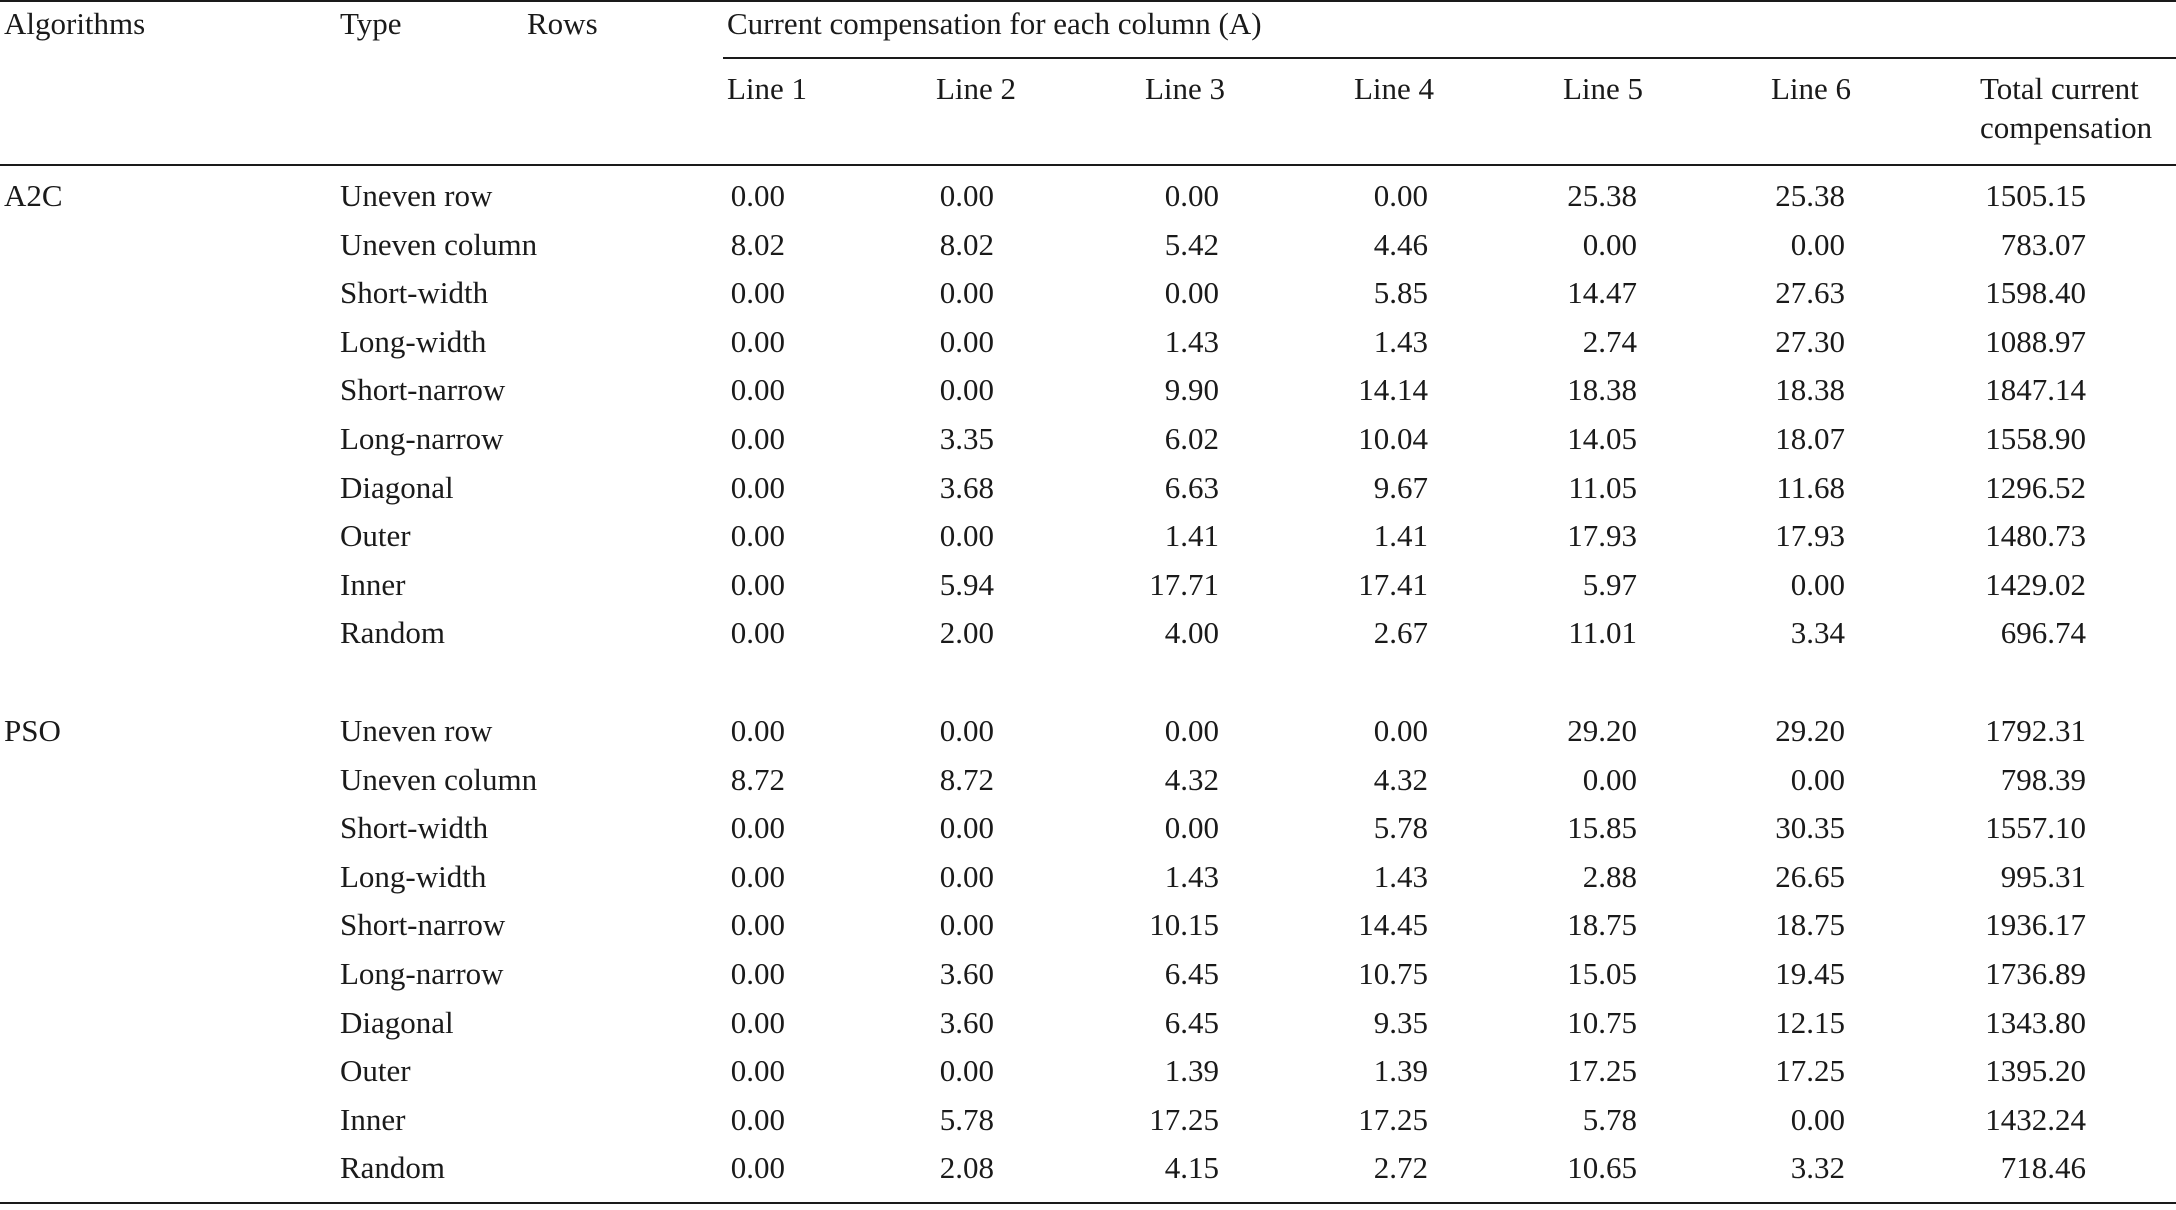 The height and width of the screenshot is (1210, 2176). I want to click on cell-line-3: 10.15, so click(1184, 924).